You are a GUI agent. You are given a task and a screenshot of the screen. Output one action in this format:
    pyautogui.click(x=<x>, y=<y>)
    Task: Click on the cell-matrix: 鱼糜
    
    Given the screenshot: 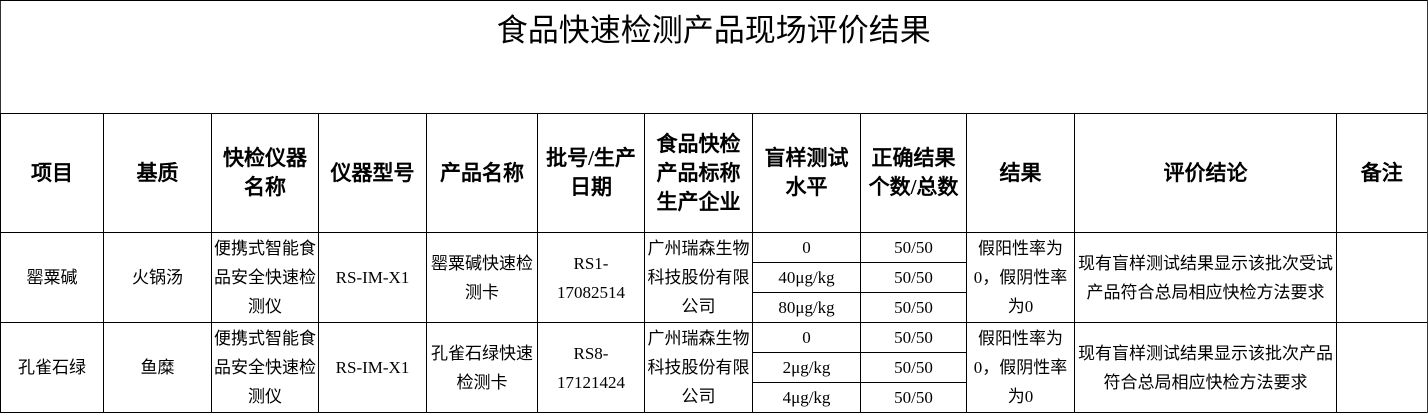 What is the action you would take?
    pyautogui.click(x=157, y=367)
    